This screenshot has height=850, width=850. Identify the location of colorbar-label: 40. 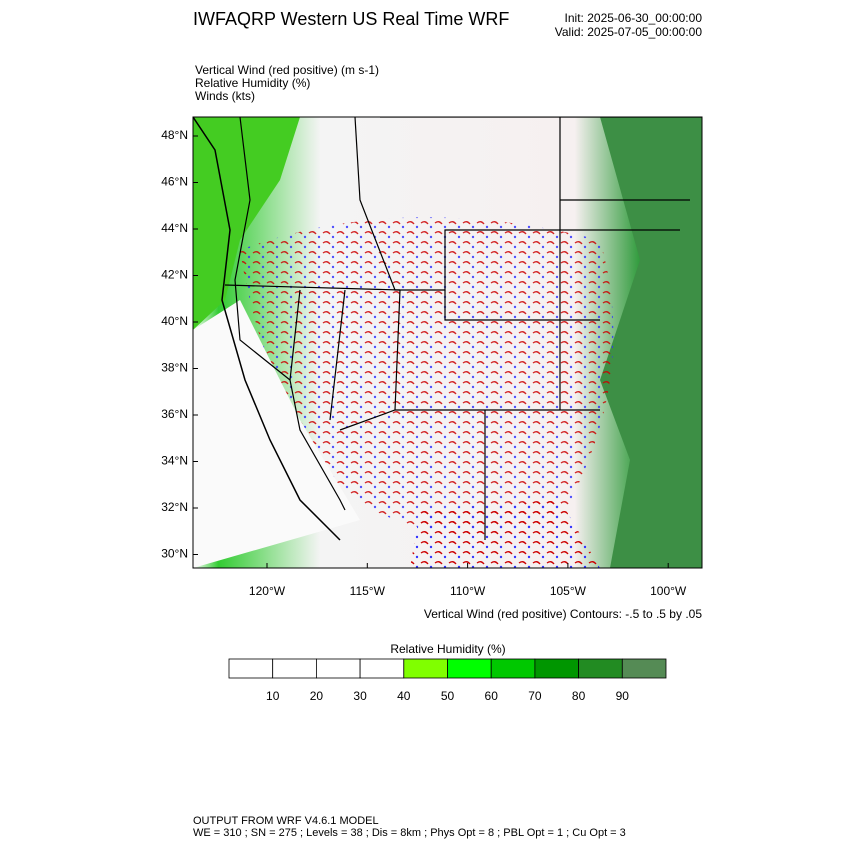
(404, 696).